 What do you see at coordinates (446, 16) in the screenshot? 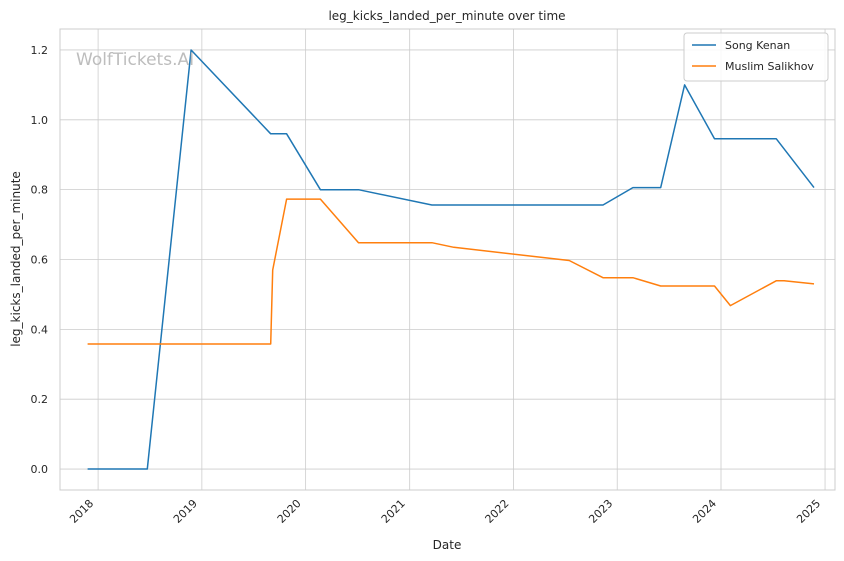
I see `chart-title: leg_kicks_landed_per_minute over time` at bounding box center [446, 16].